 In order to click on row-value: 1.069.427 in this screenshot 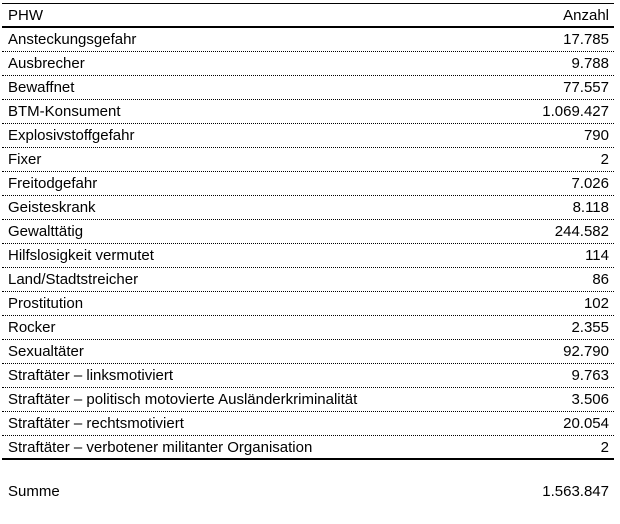, I will do `click(575, 111)`.